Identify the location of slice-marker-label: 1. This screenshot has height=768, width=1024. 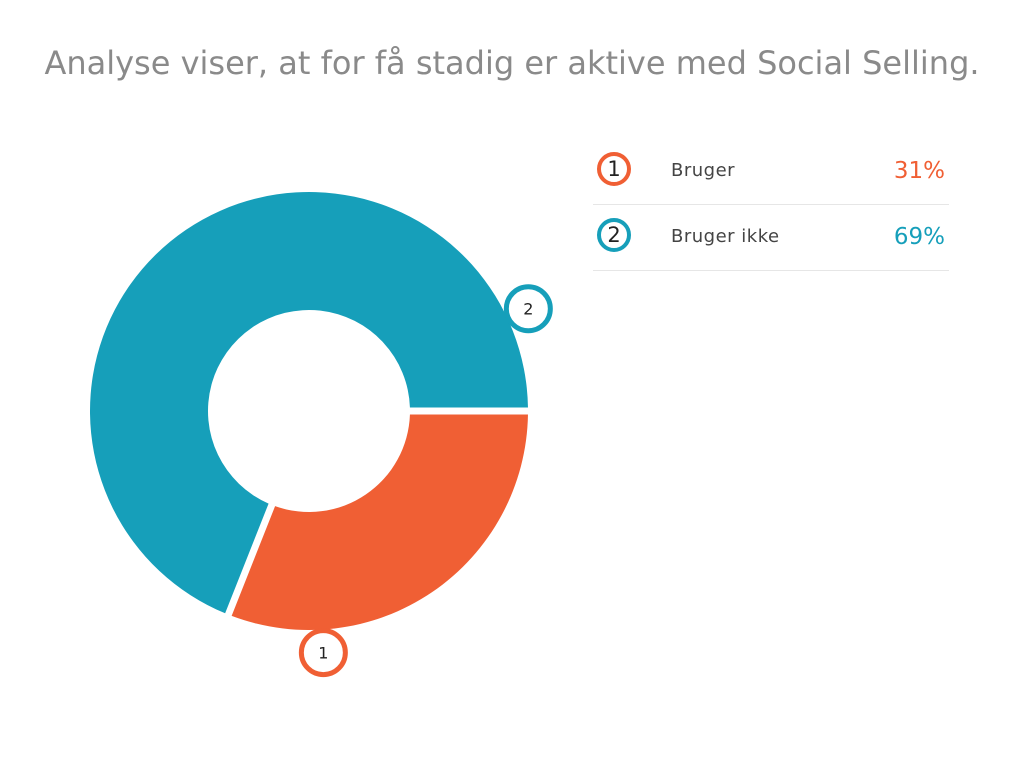
(323, 653).